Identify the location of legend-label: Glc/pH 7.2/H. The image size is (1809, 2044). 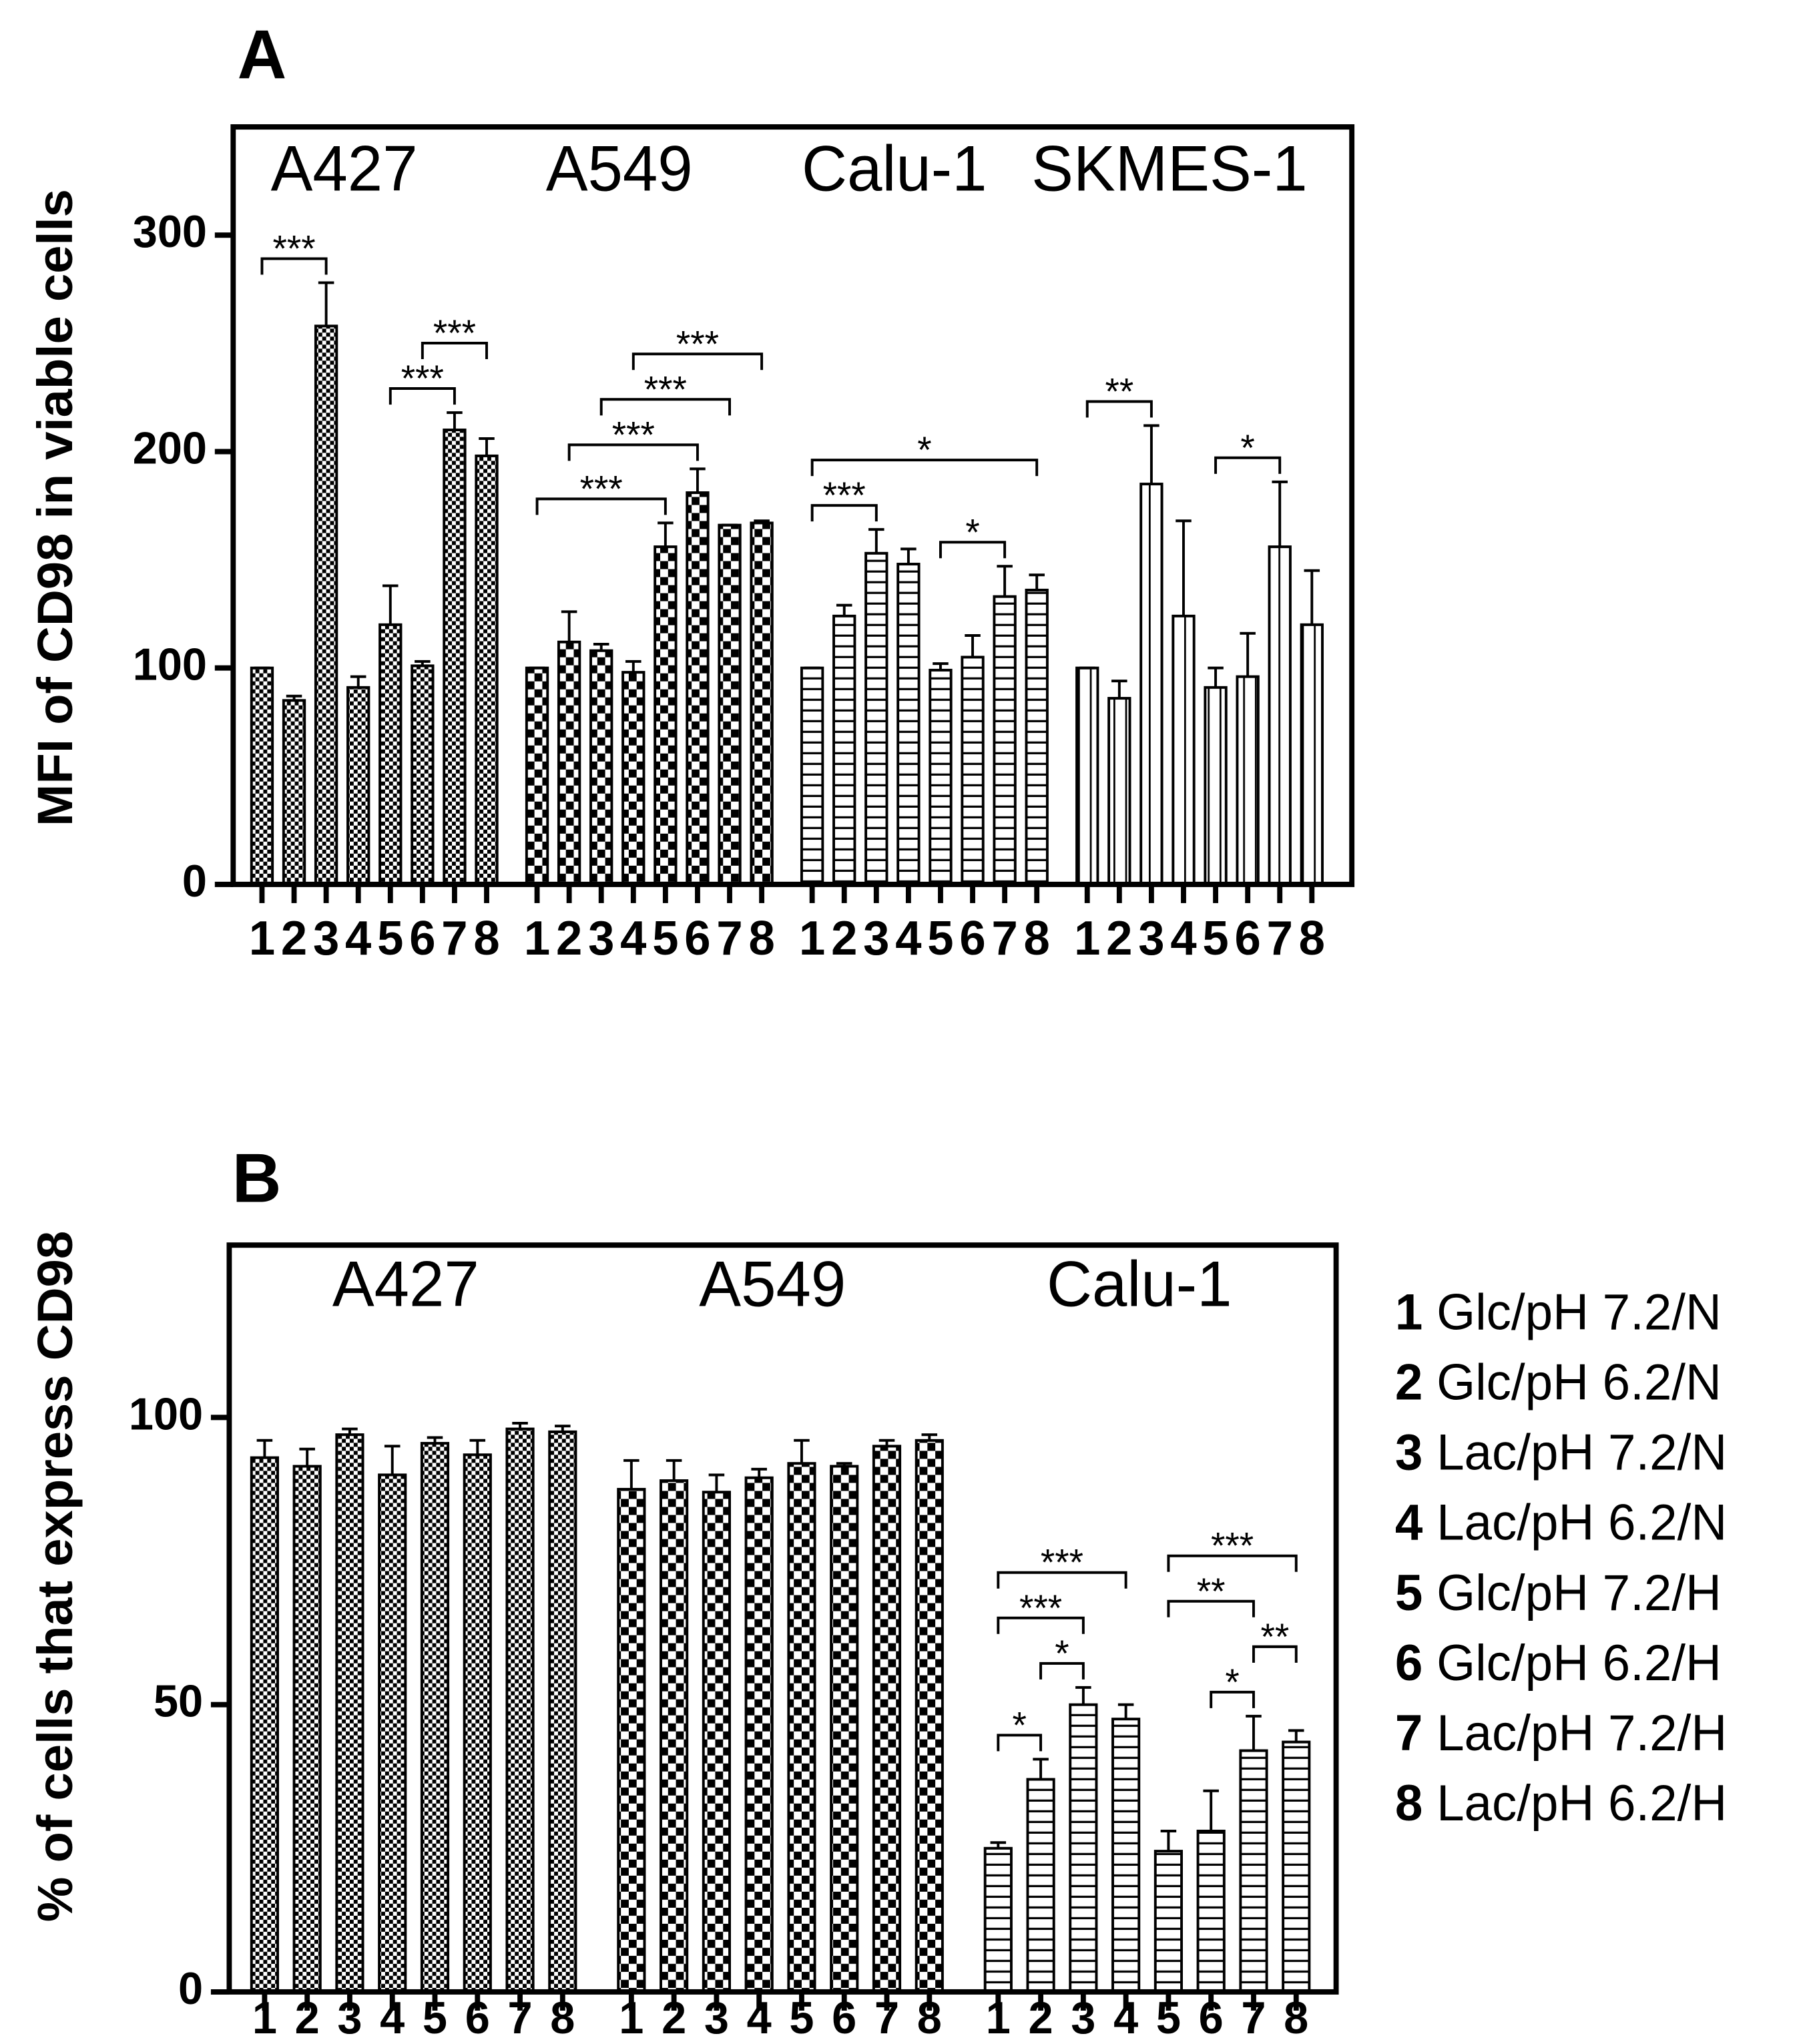
(1579, 1592).